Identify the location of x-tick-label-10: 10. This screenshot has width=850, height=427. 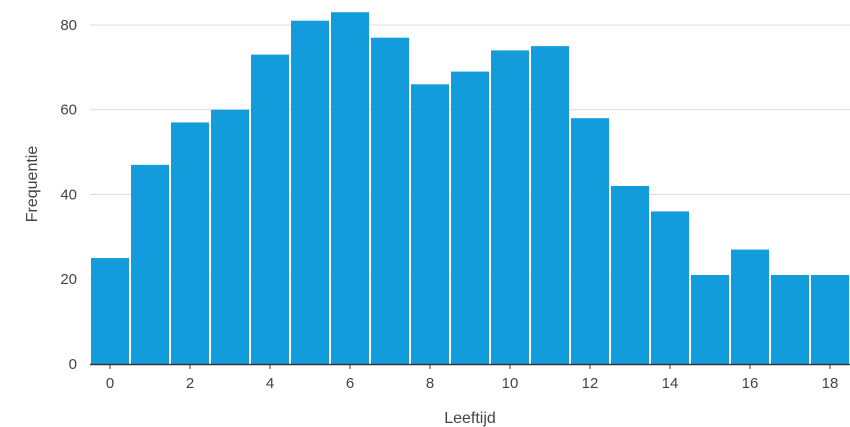
(510, 383).